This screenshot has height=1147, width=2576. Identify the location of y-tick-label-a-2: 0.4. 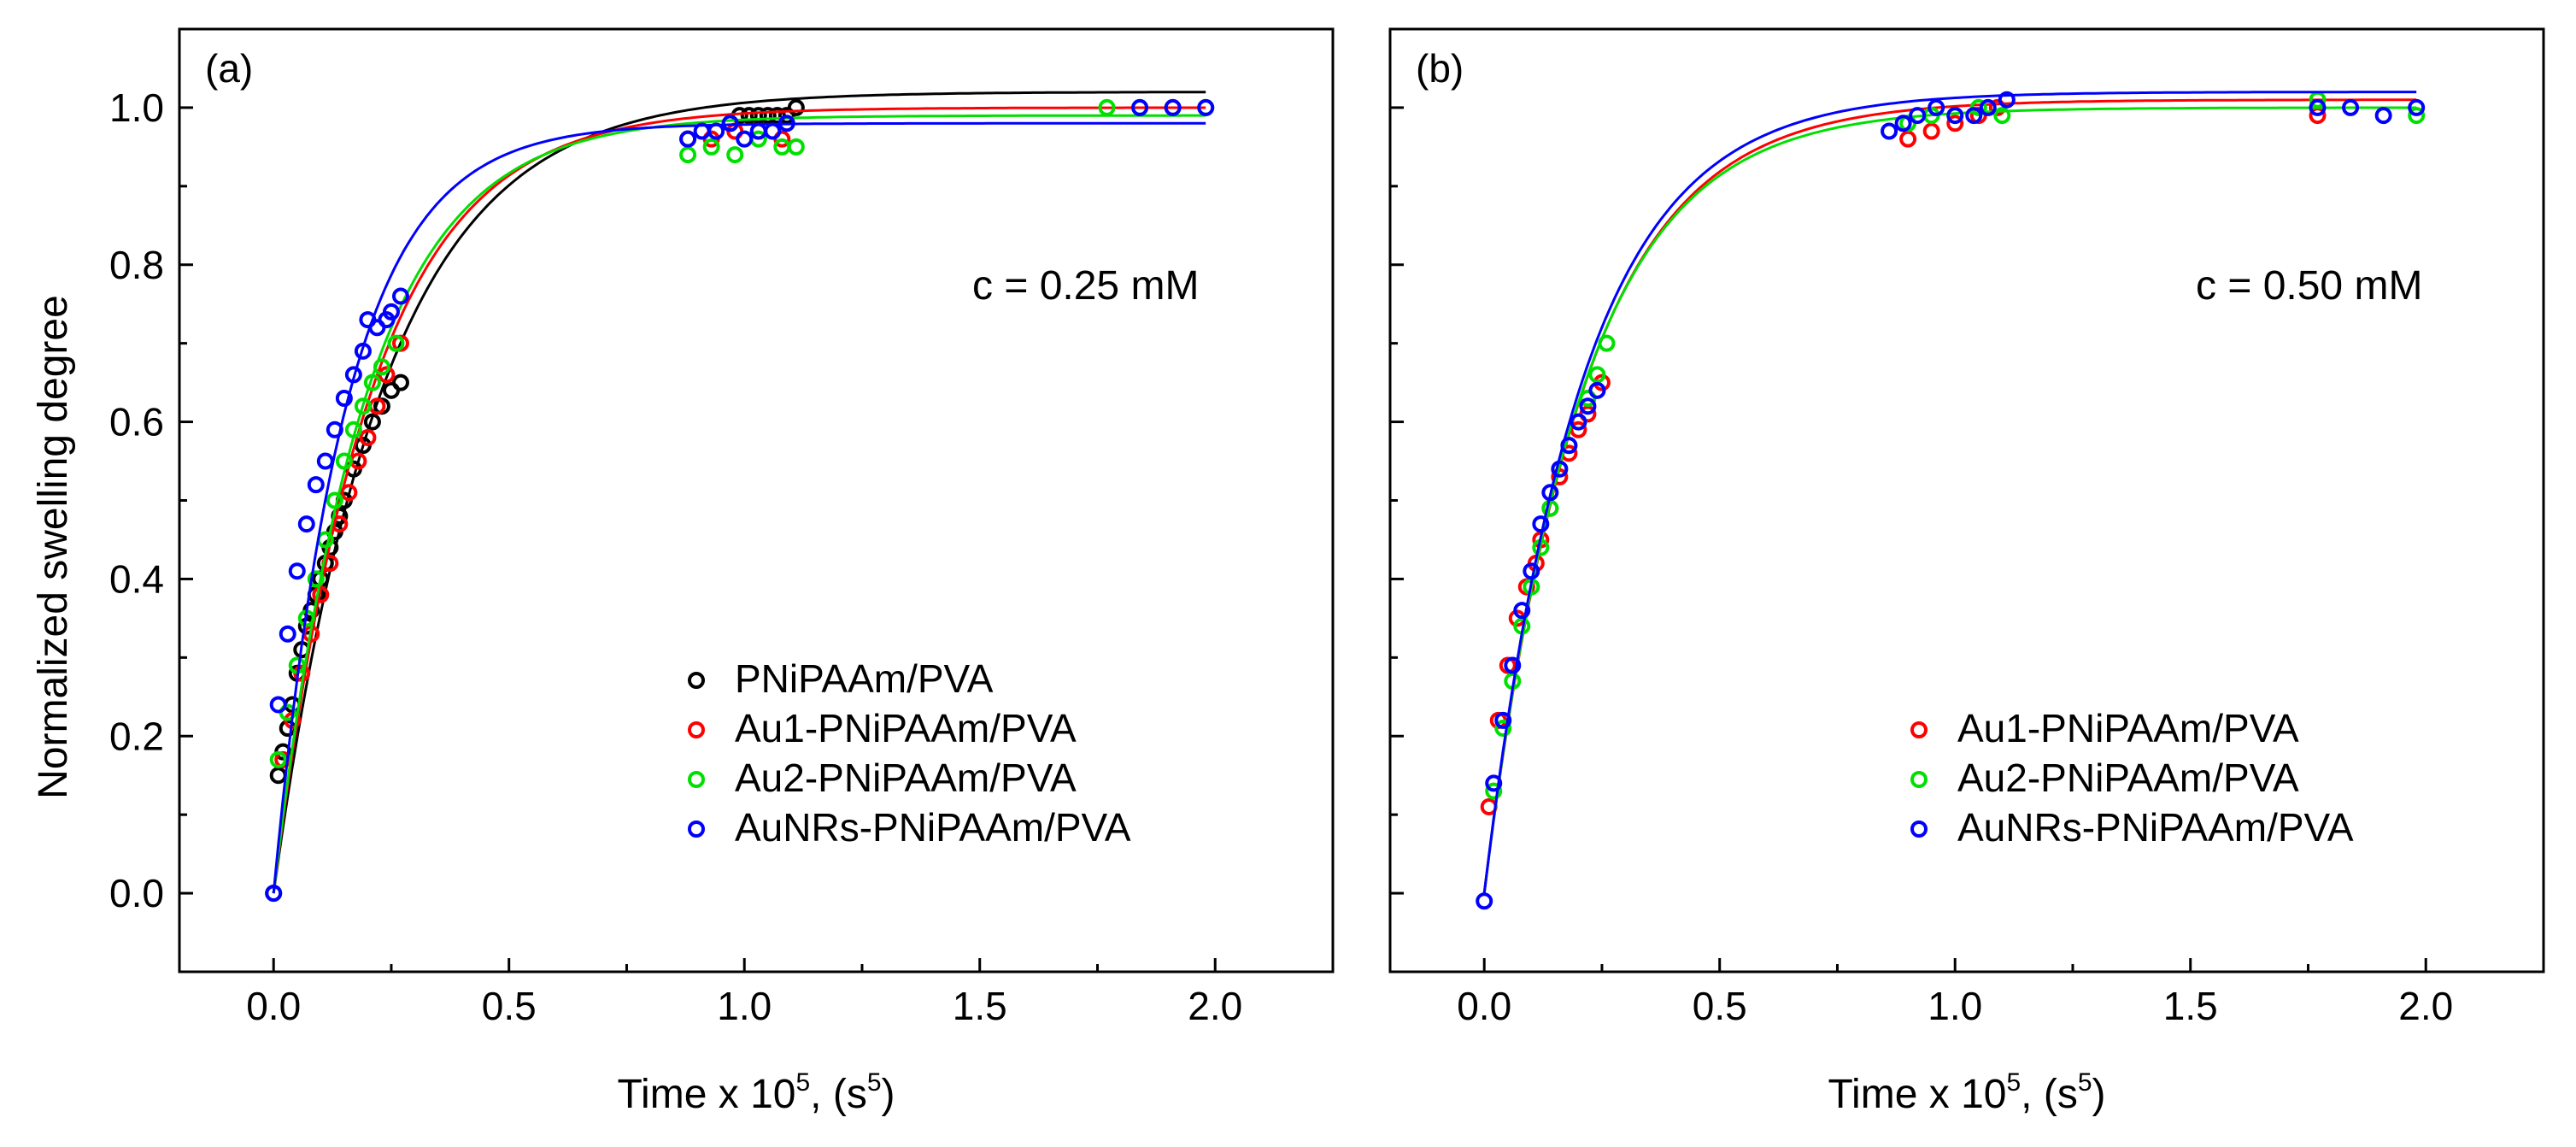
(136, 578).